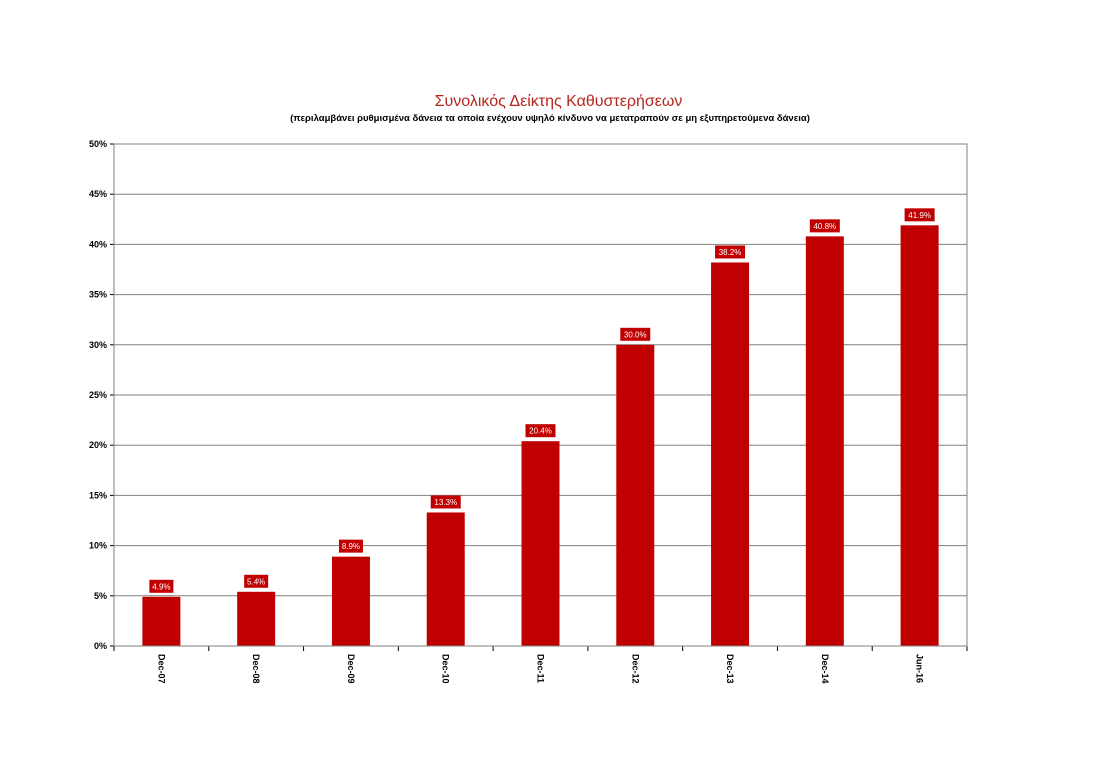  I want to click on data-label: 8.9%, so click(351, 546).